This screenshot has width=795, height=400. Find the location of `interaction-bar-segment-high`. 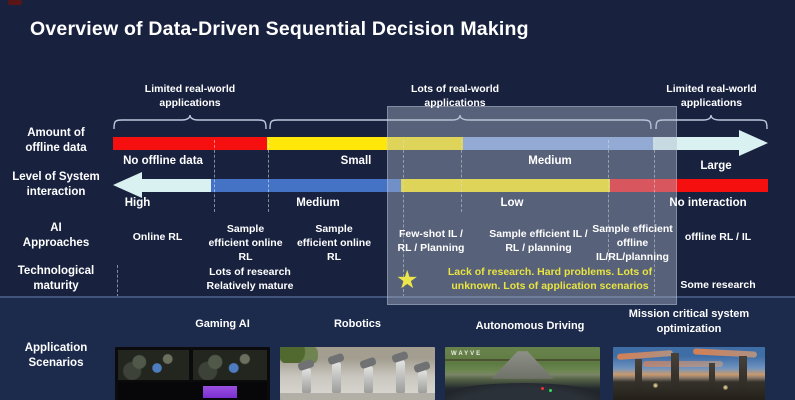

interaction-bar-segment-high is located at coordinates (176, 185).